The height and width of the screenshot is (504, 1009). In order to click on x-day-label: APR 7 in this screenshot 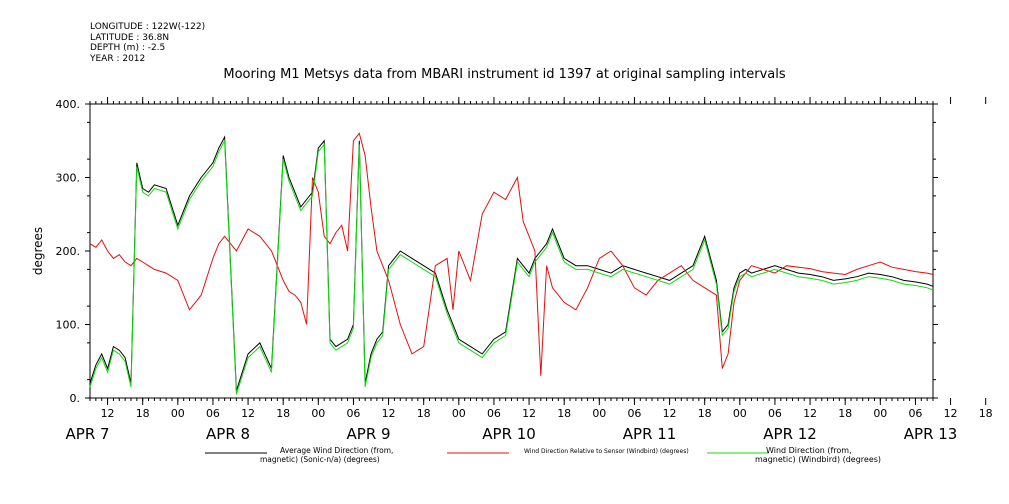, I will do `click(88, 434)`.